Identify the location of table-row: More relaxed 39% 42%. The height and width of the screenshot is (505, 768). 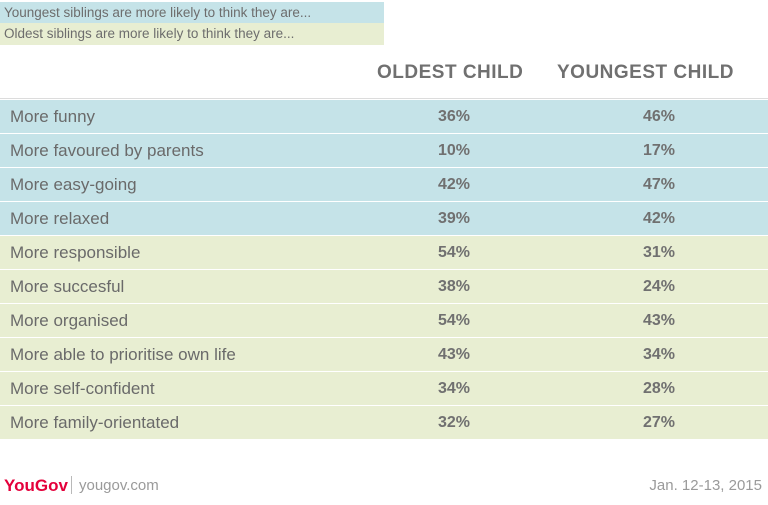
(384, 218).